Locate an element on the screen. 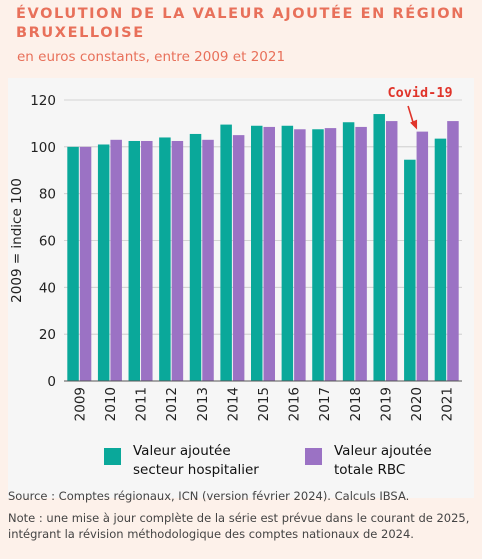 The width and height of the screenshot is (482, 559). y-tick-label: 80 is located at coordinates (47, 195).